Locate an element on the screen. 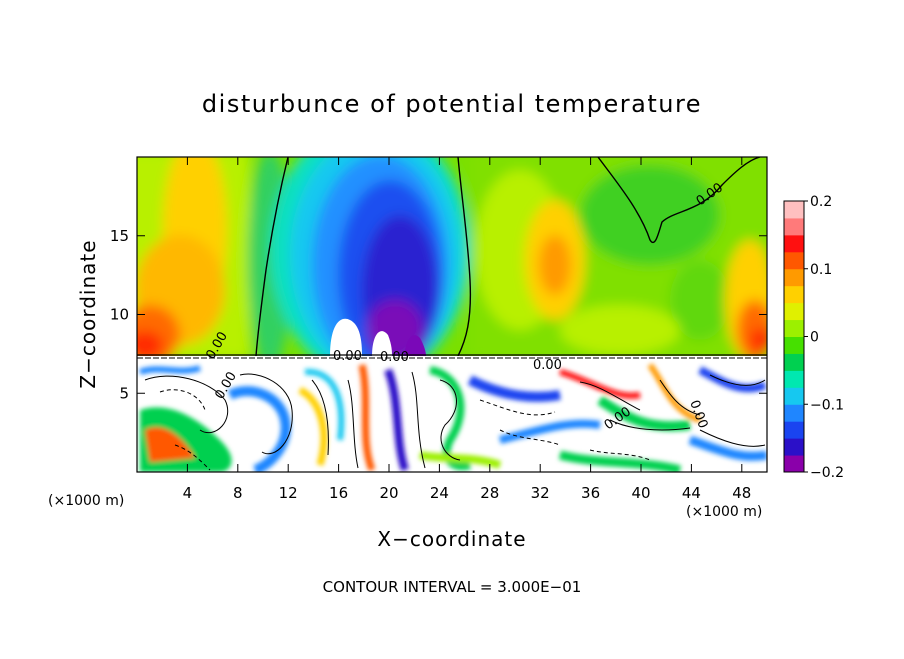  colorbar: 0.2 0.1 0 −0.1 −0.2 is located at coordinates (813, 337).